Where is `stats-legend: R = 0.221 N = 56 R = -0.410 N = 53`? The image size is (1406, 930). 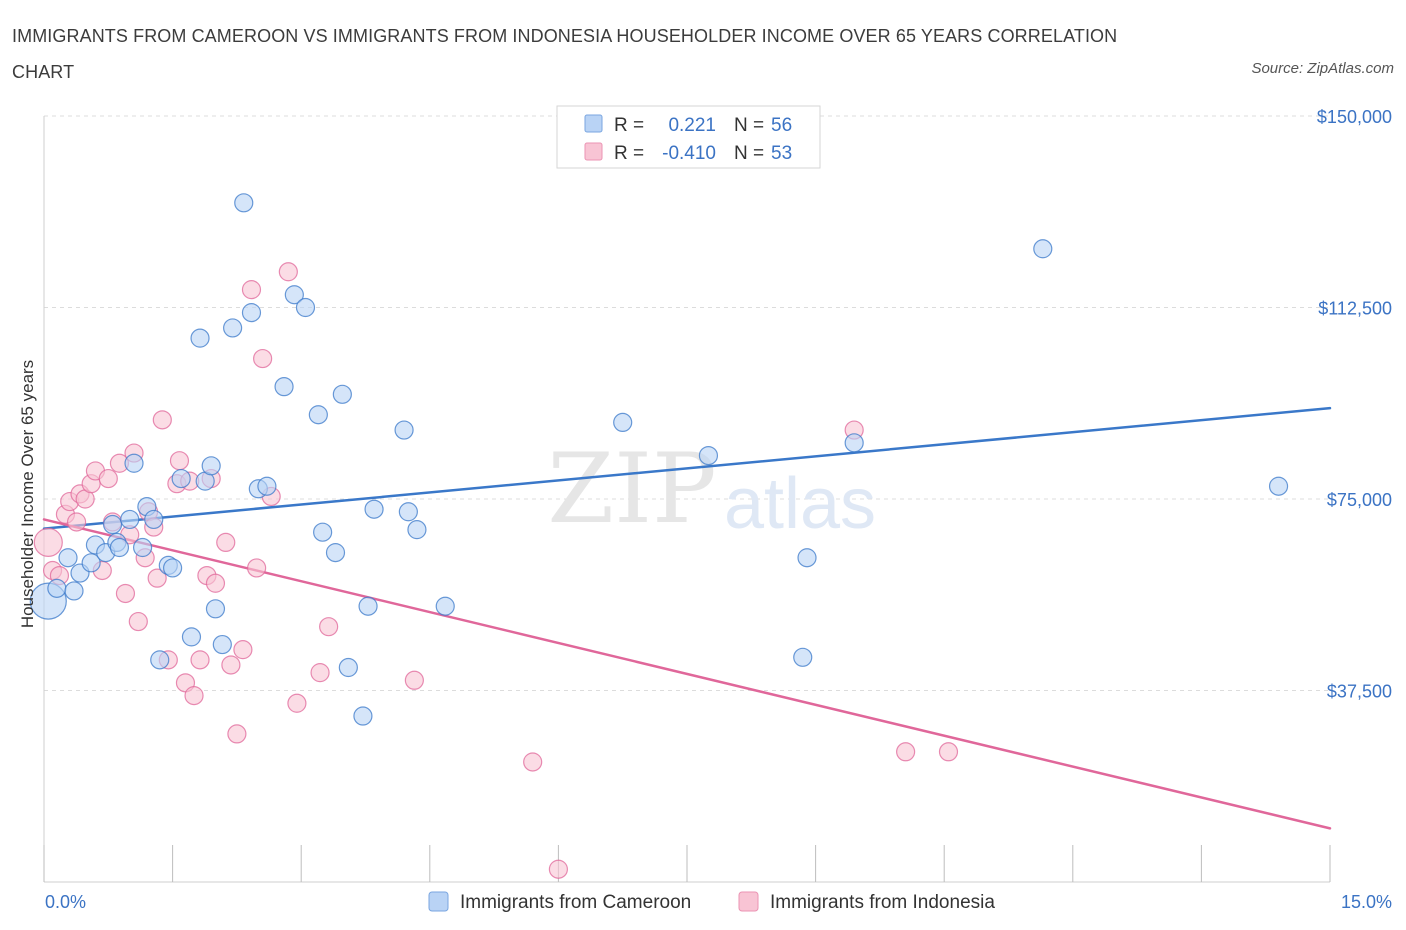
stats-legend: R = 0.221 N = 56 R = -0.410 N = 53 is located at coordinates (688, 137).